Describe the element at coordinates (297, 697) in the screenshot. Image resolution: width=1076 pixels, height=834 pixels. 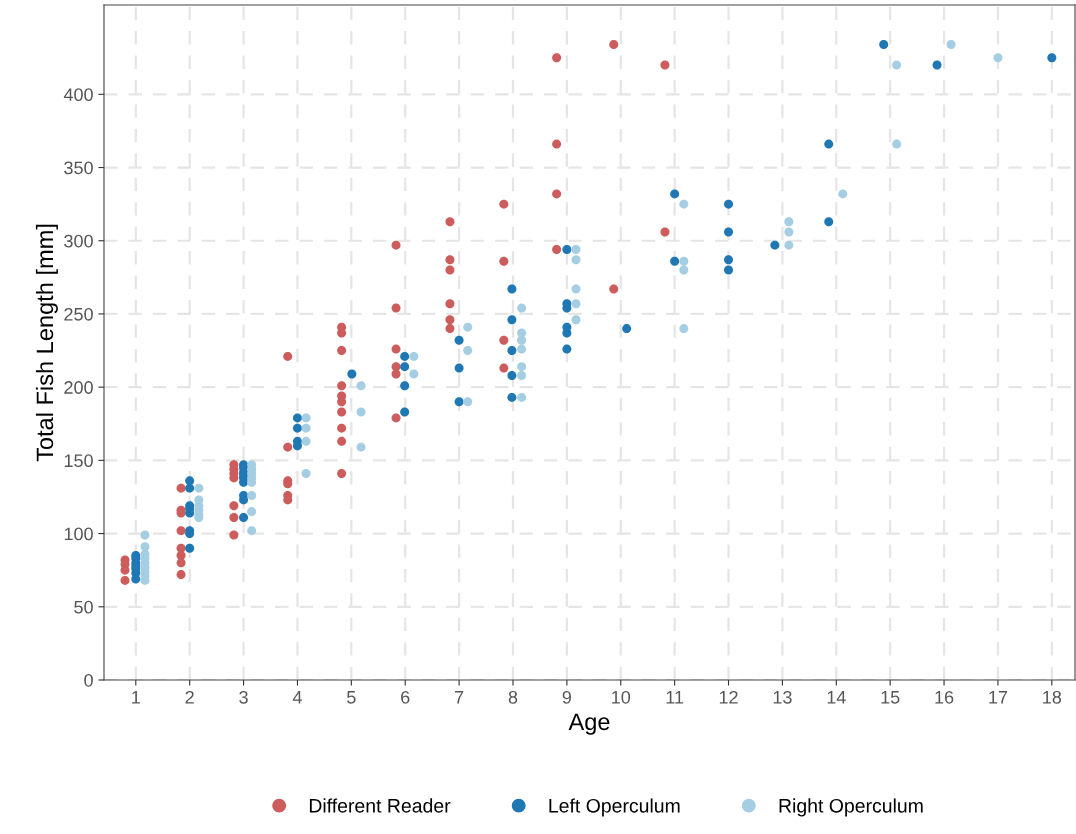
I see `x-tick-label: 4` at that location.